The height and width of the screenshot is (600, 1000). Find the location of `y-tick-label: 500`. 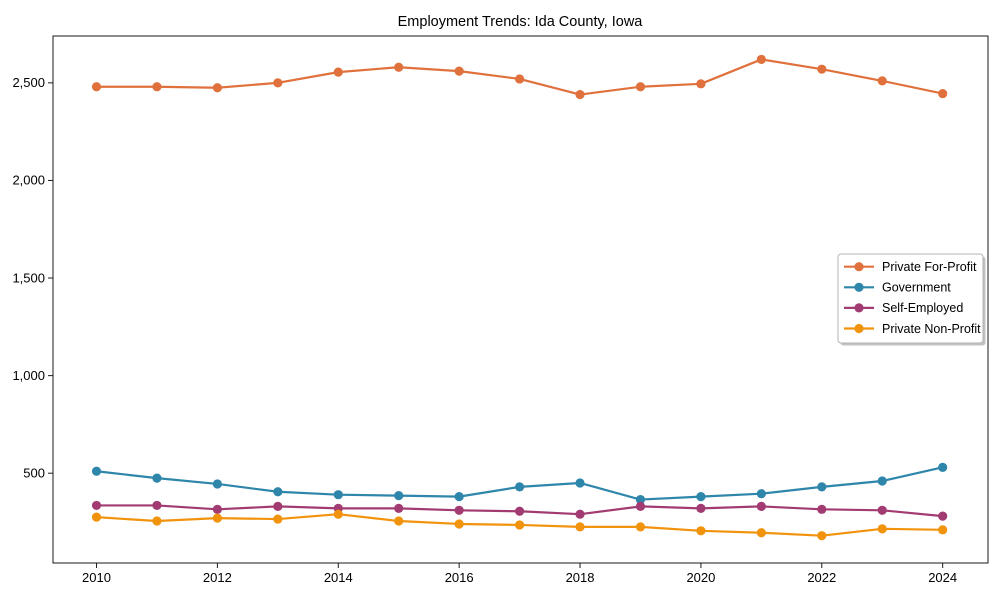

y-tick-label: 500 is located at coordinates (34, 473).